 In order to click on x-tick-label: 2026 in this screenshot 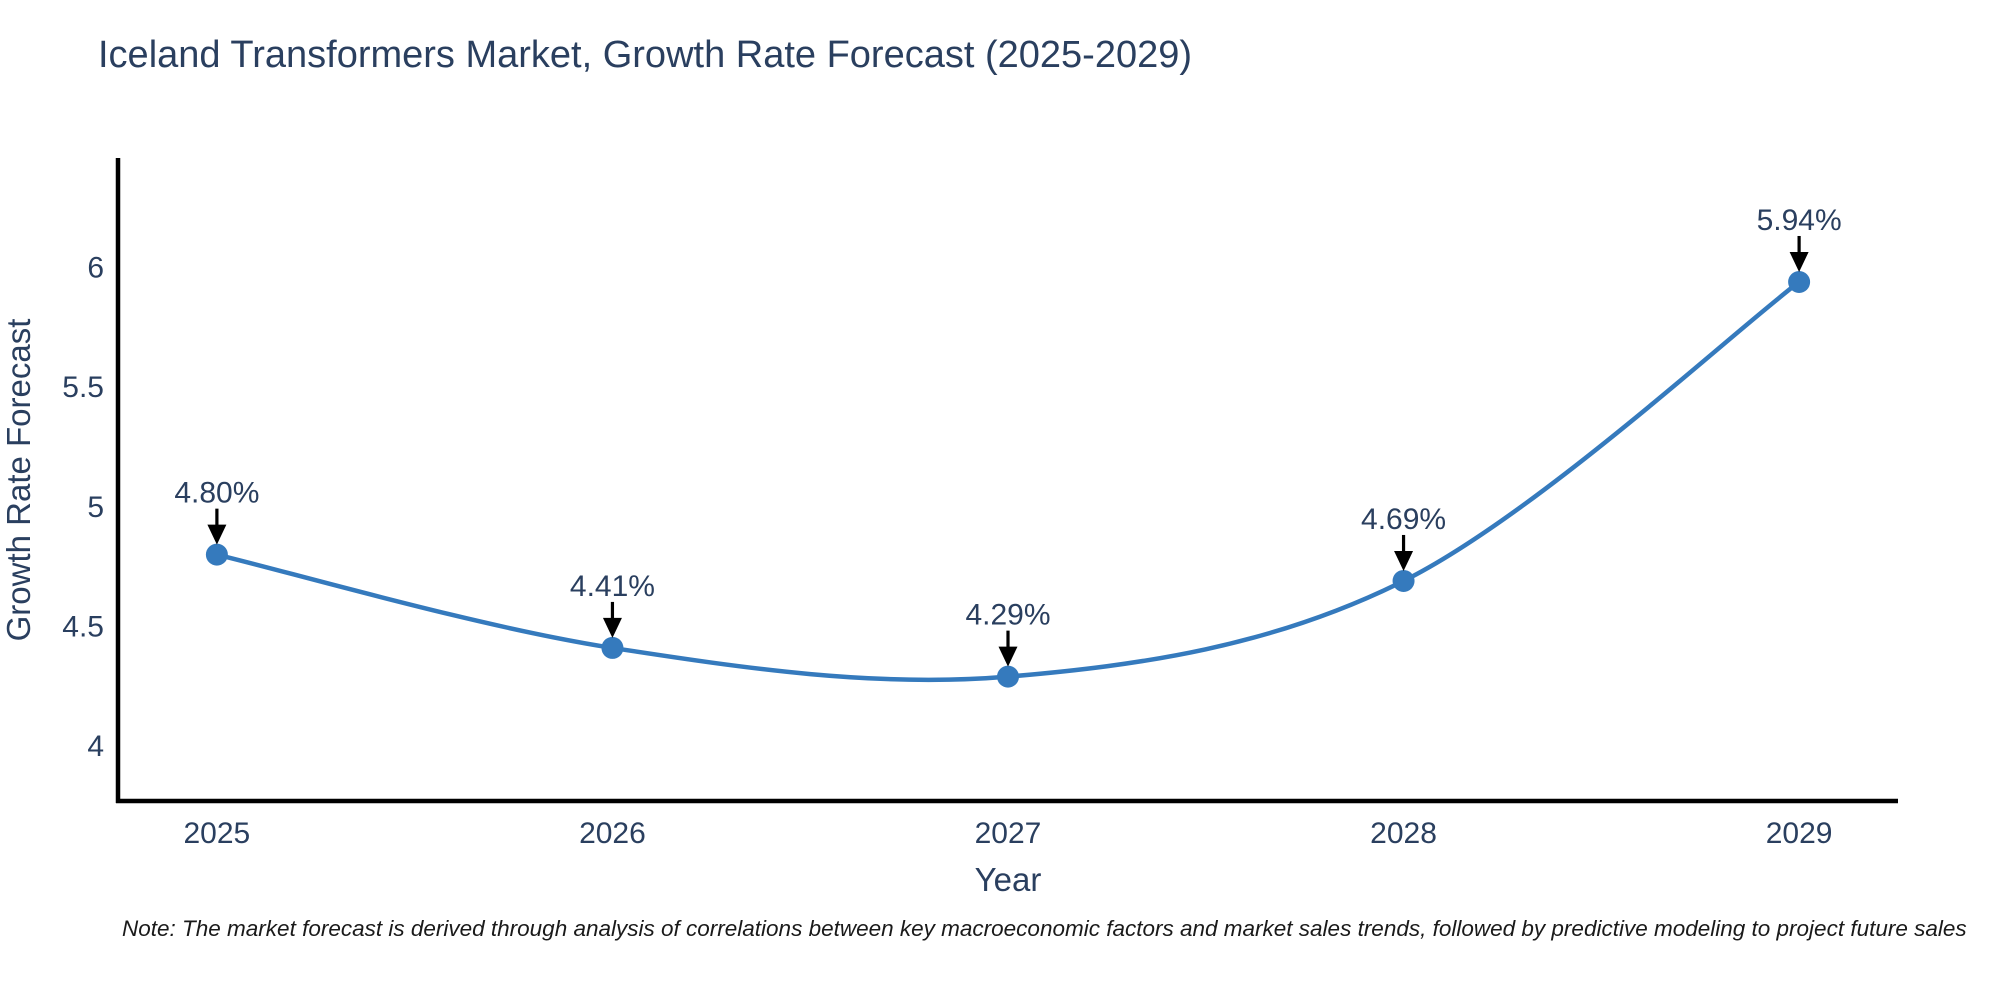, I will do `click(612, 833)`.